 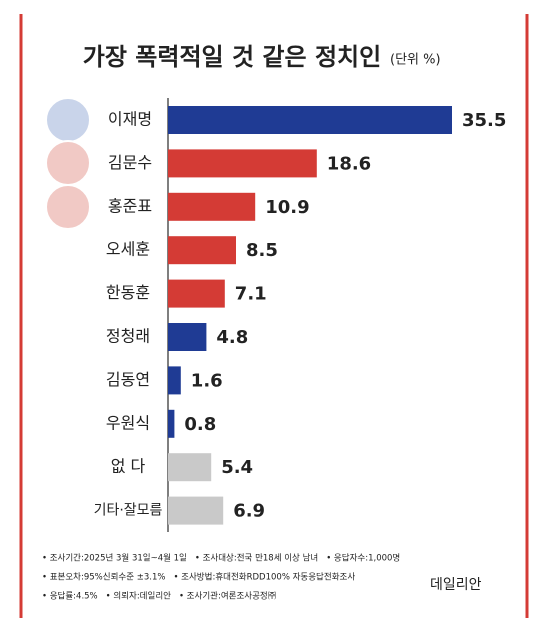 What do you see at coordinates (287, 207) in the screenshot?
I see `value-label: 10.9` at bounding box center [287, 207].